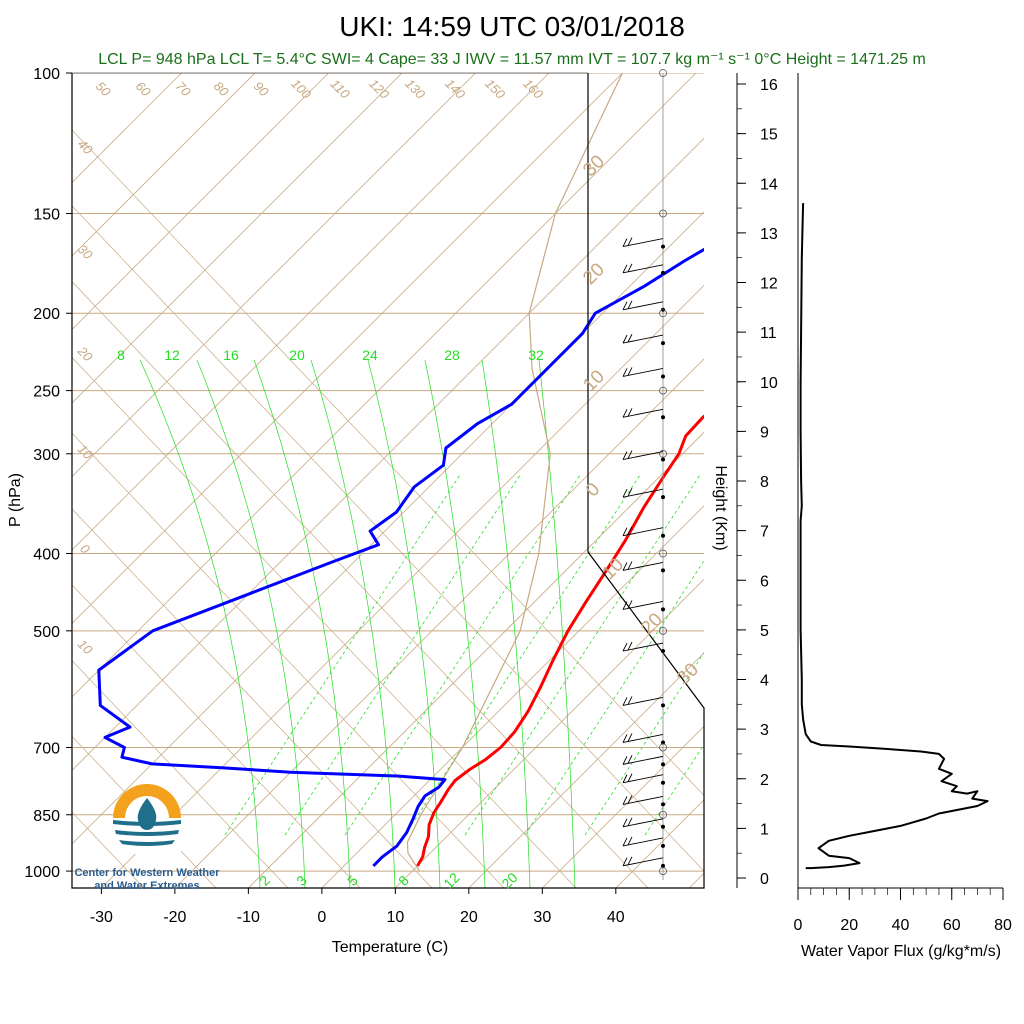 The height and width of the screenshot is (1024, 1024). What do you see at coordinates (769, 383) in the screenshot?
I see `height-tick-label: 10` at bounding box center [769, 383].